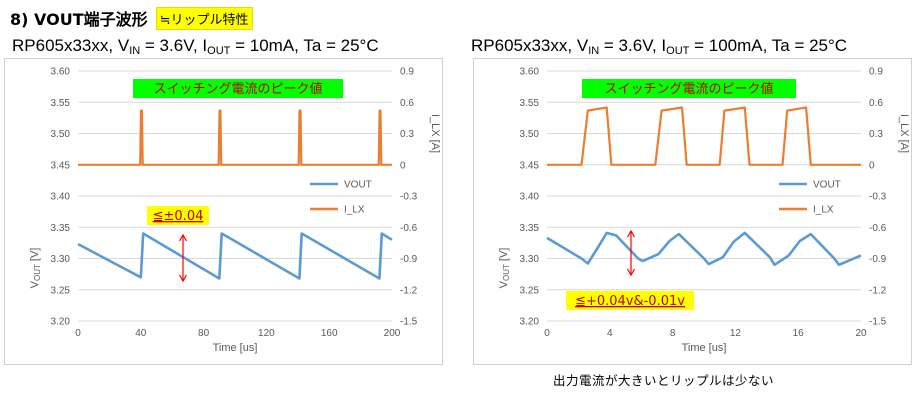 This screenshot has height=403, width=922. Describe the element at coordinates (71, 45) in the screenshot. I see `cond-left-device: RP605x33xx, V` at that location.